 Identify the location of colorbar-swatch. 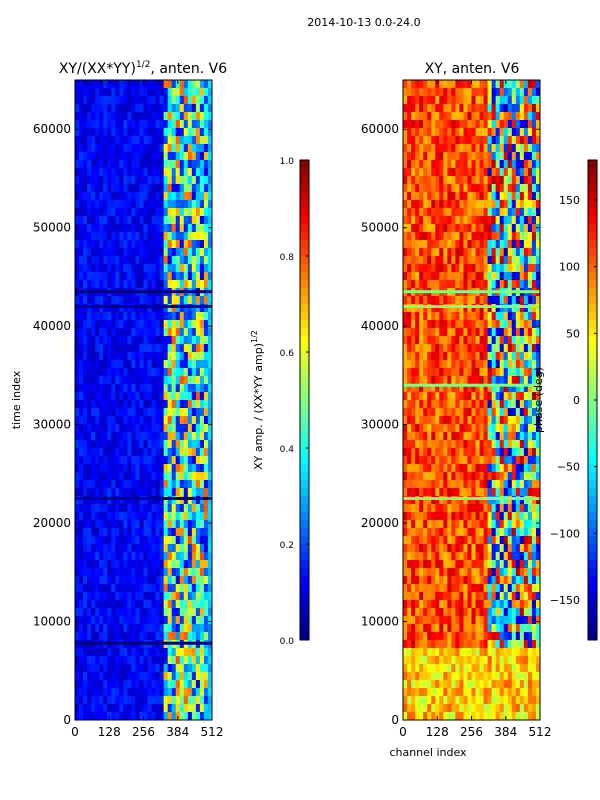
(304, 316).